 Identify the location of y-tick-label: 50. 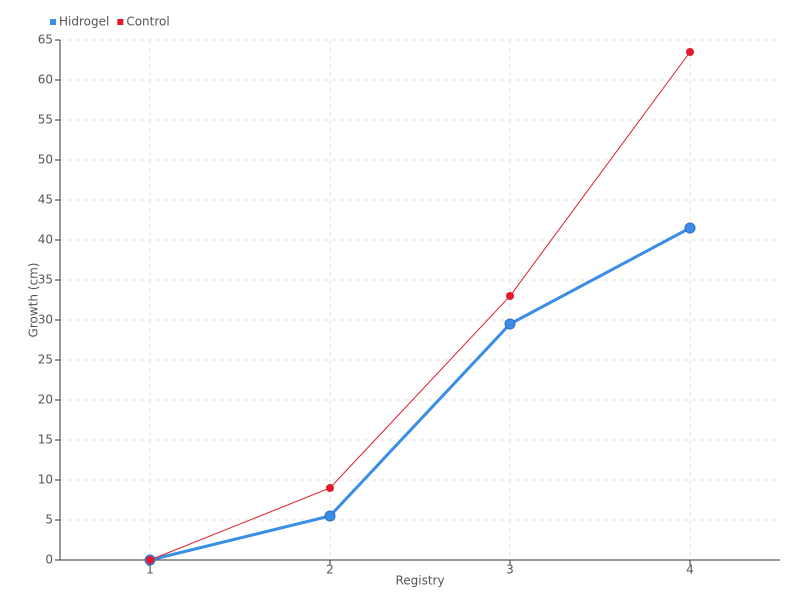
(45, 160).